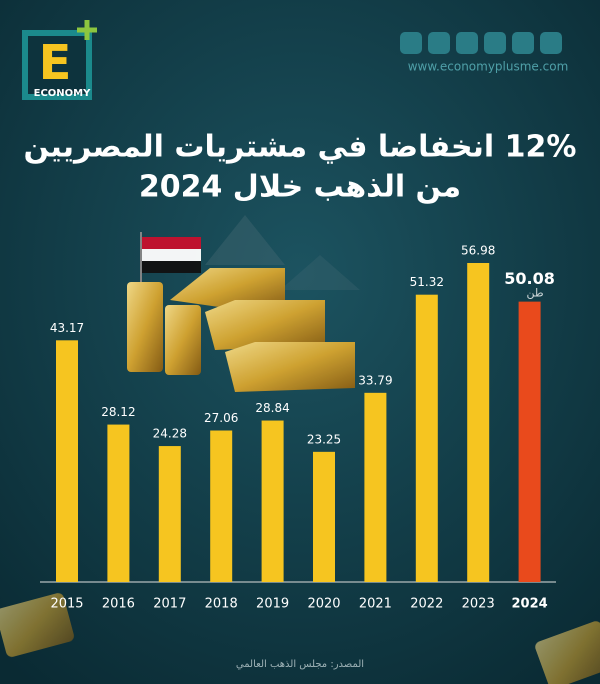  What do you see at coordinates (169, 604) in the screenshot?
I see `x-tick-label: 2017` at bounding box center [169, 604].